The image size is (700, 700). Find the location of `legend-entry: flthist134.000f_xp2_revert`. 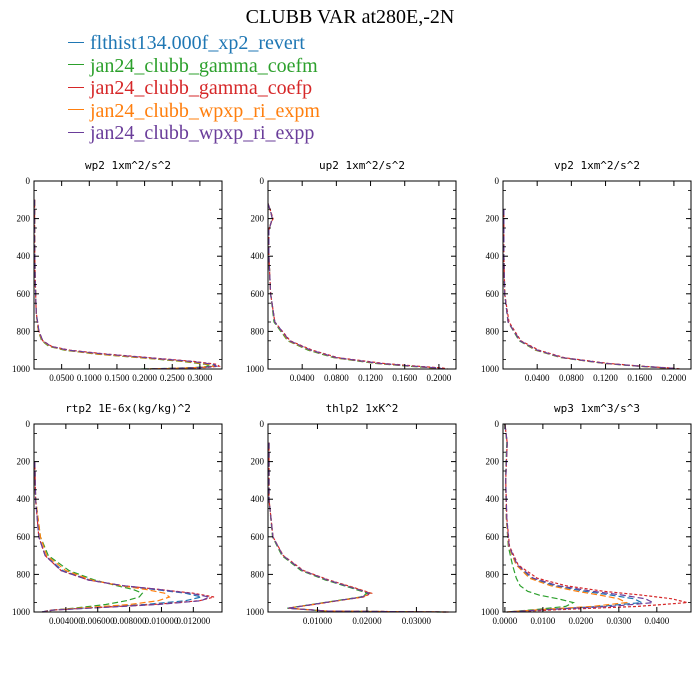

legend-entry: flthist134.000f_xp2_revert is located at coordinates (194, 43).